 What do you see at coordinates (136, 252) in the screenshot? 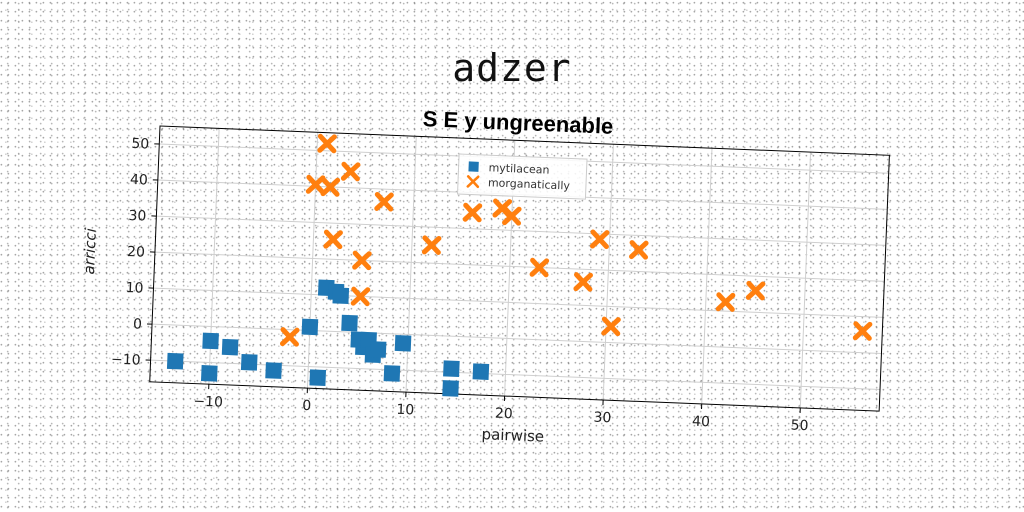
I see `y-tick-label: 20` at bounding box center [136, 252].